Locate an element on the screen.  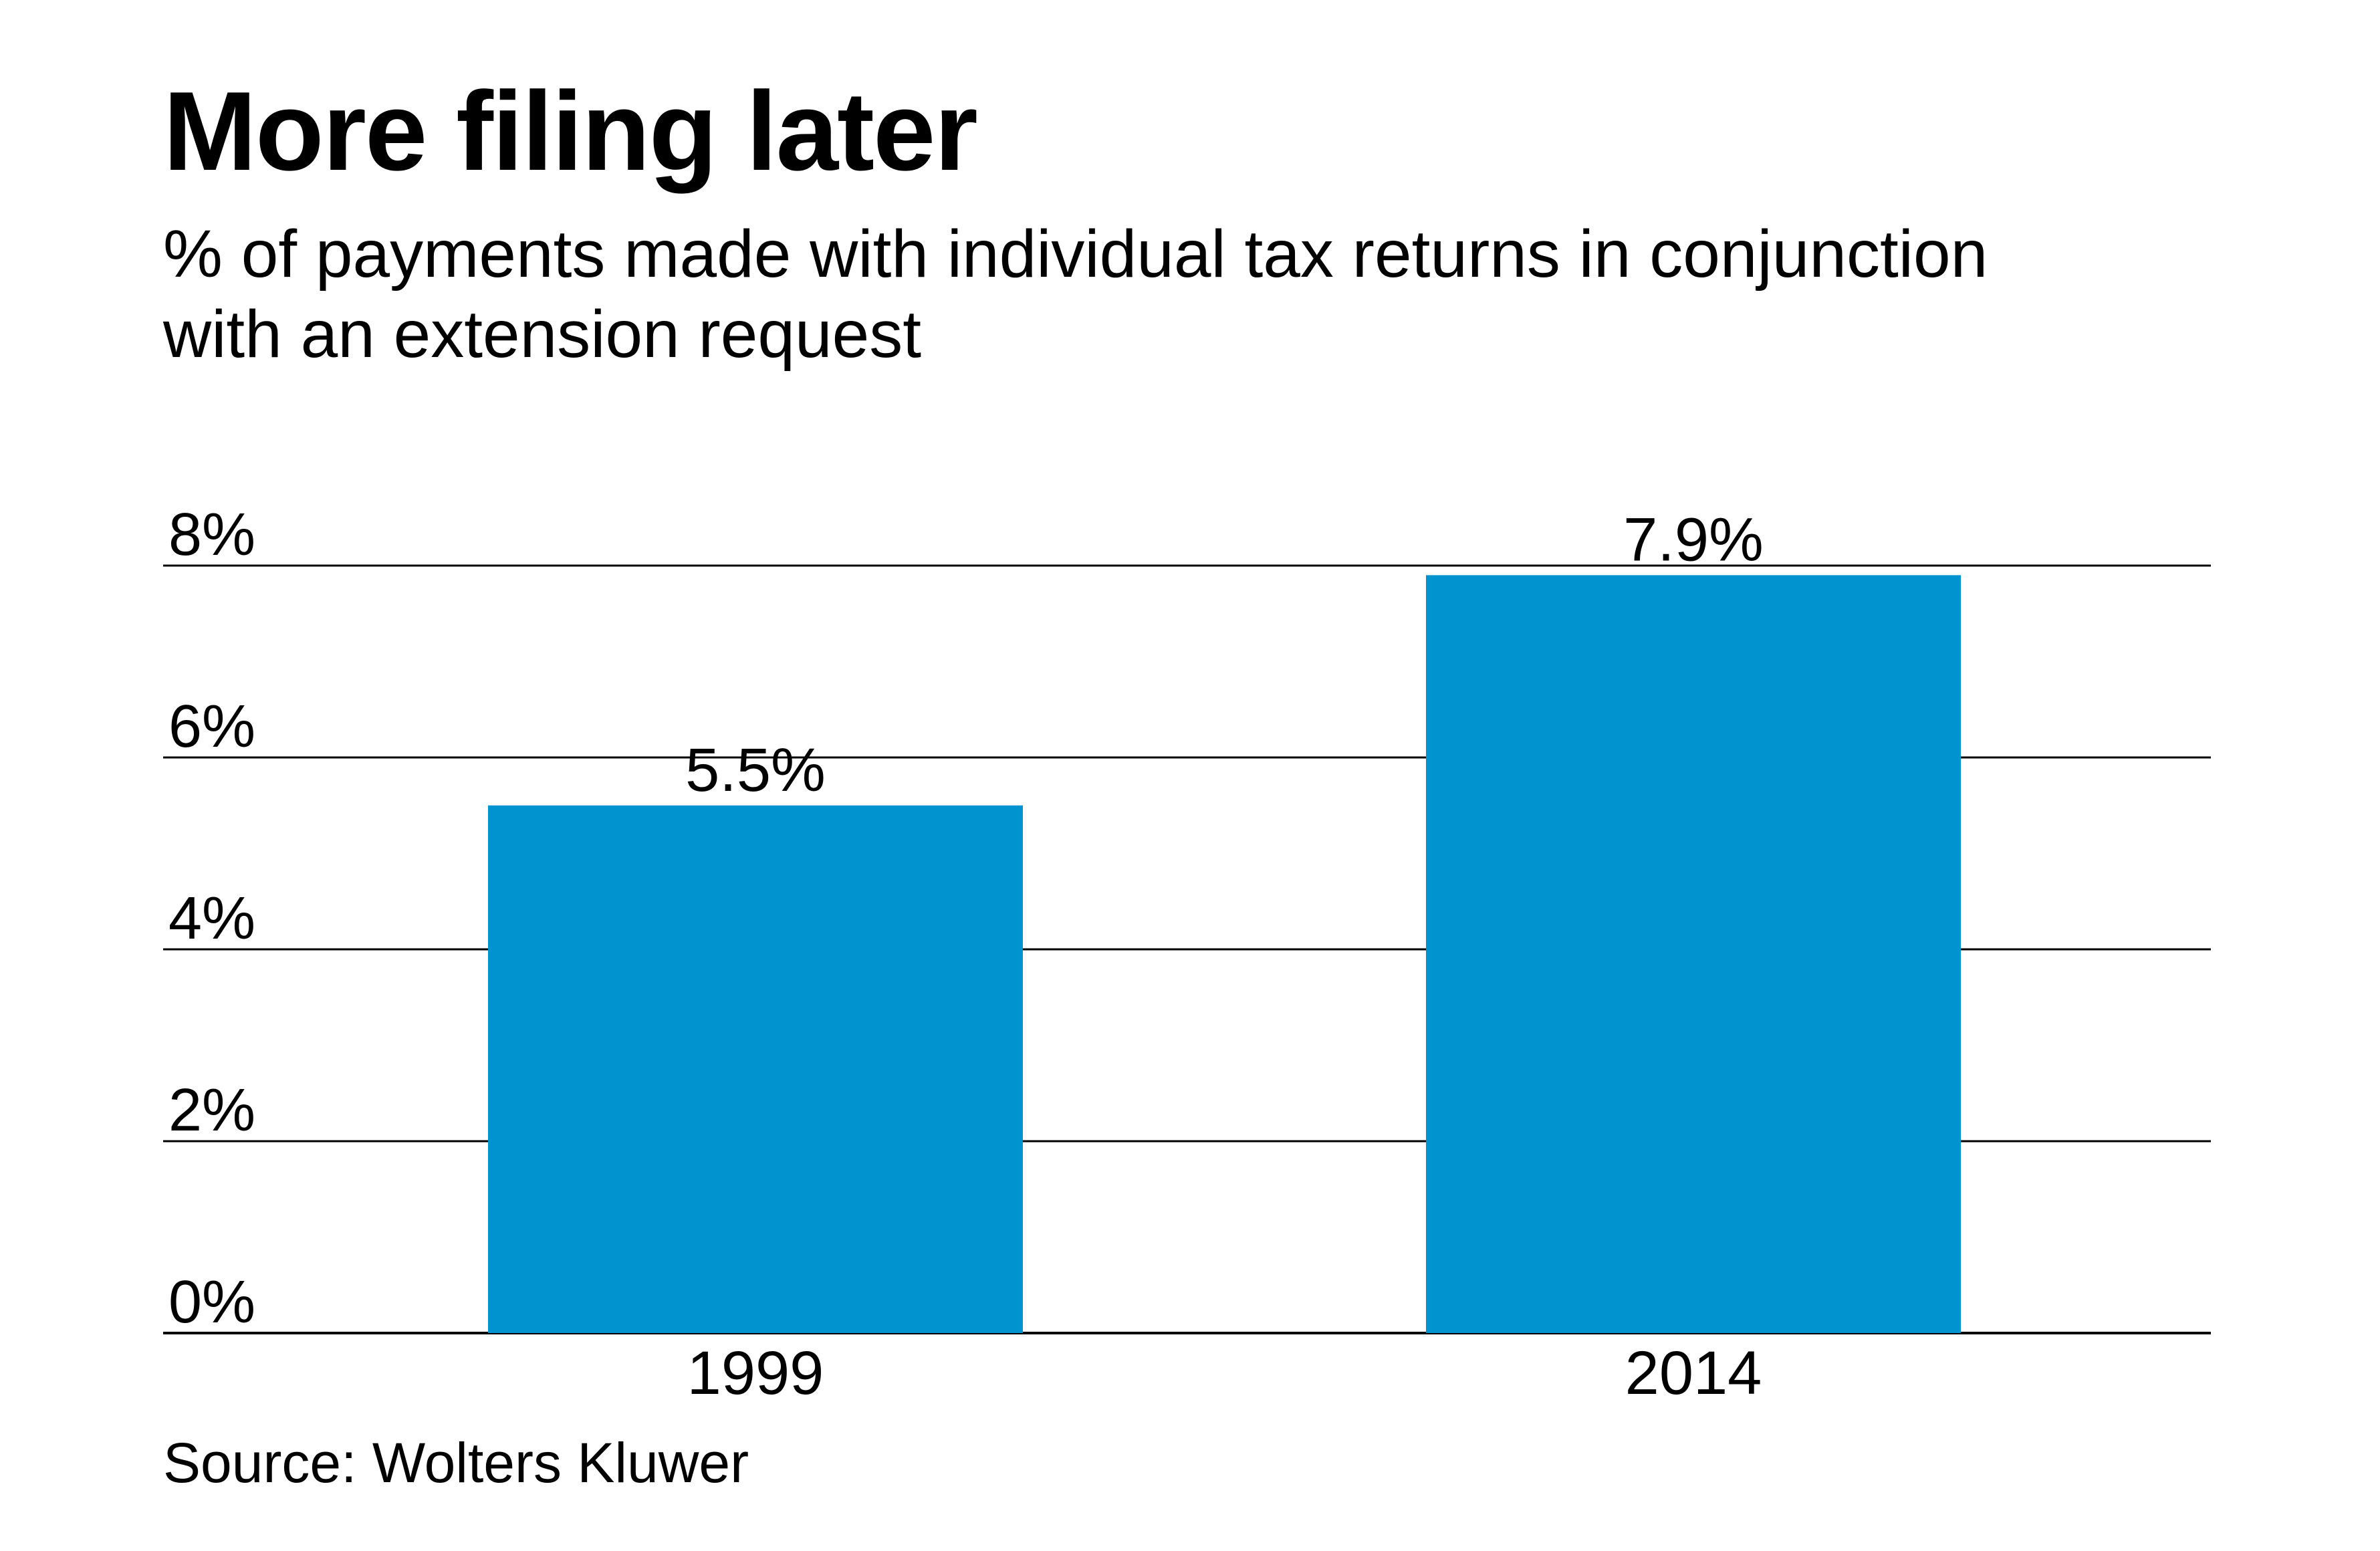
x-tick-label: 1999 is located at coordinates (755, 1373).